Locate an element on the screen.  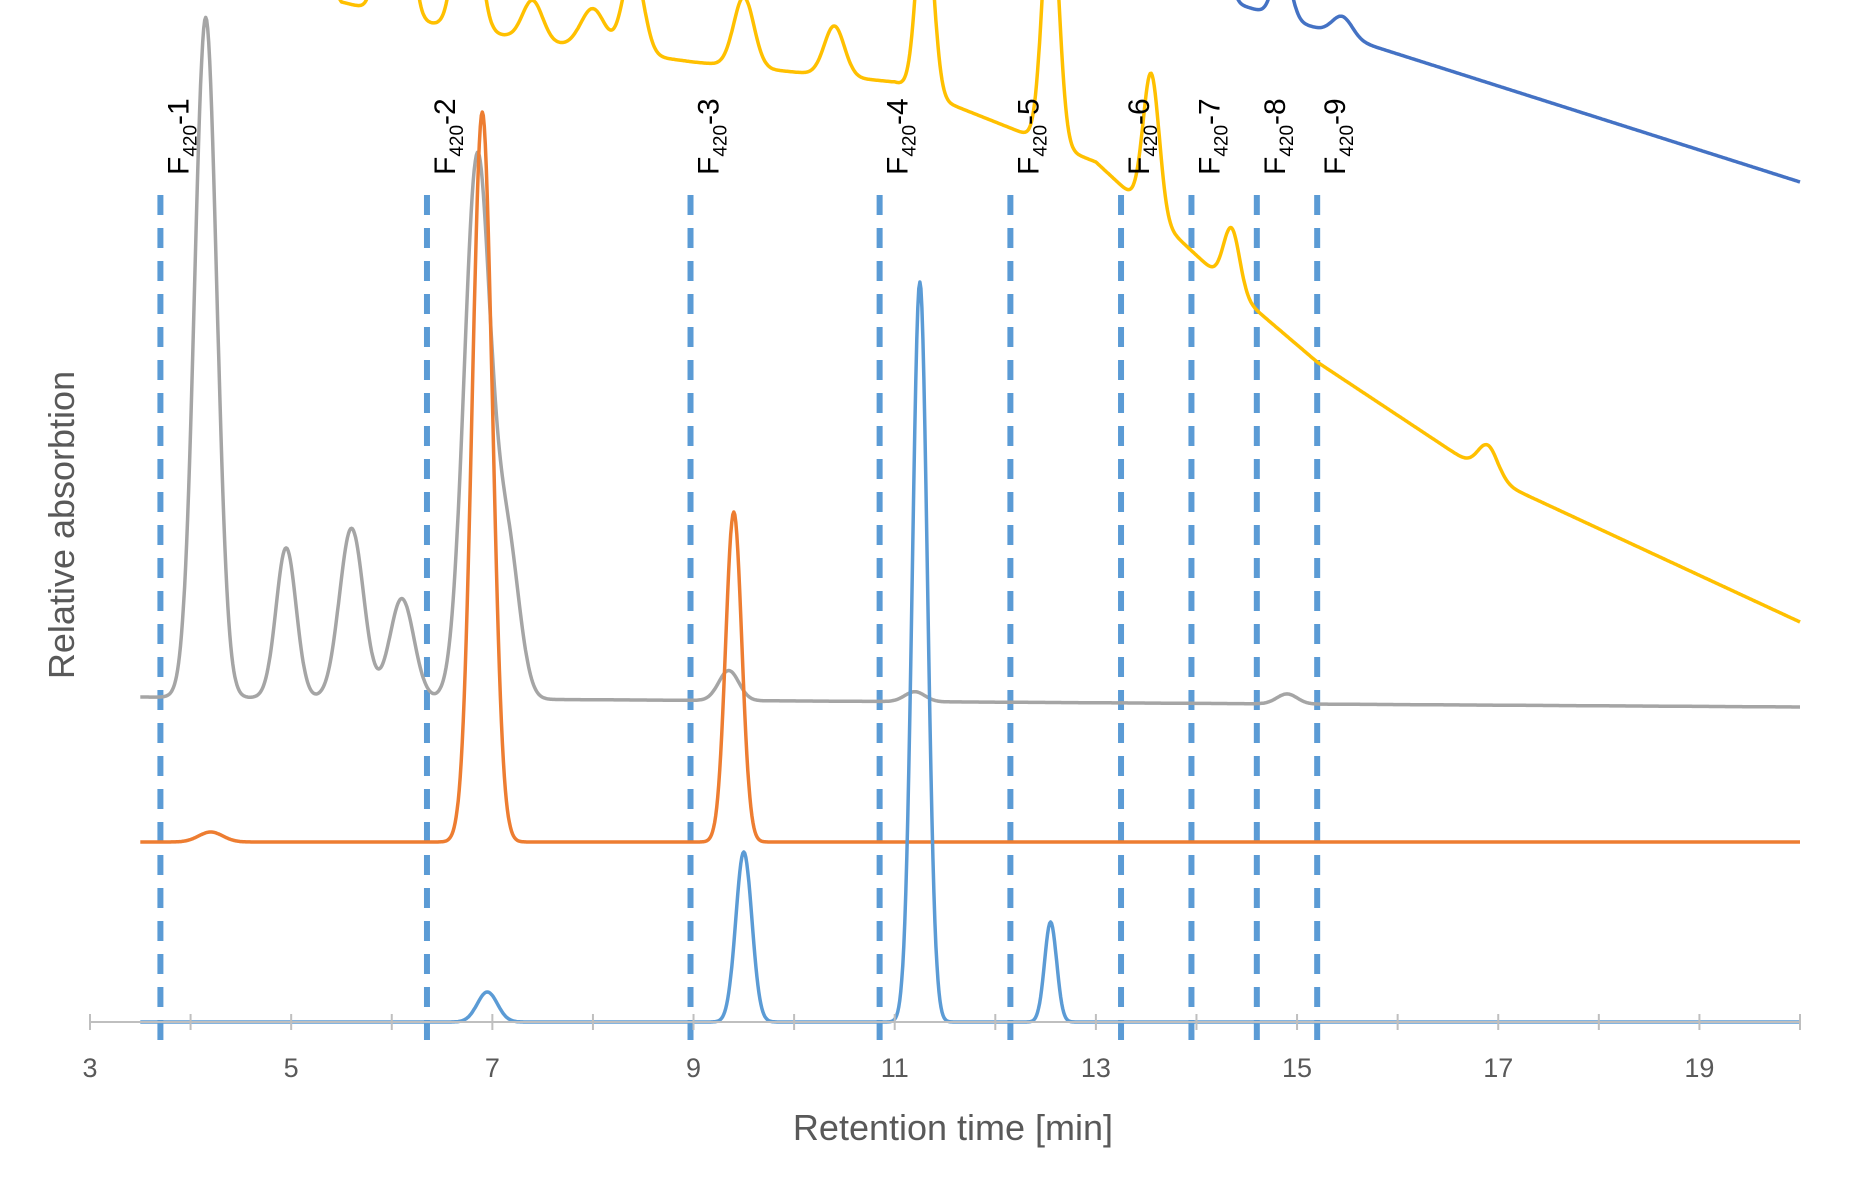
marker-label-5: F420-5 is located at coordinates (1031, 136).